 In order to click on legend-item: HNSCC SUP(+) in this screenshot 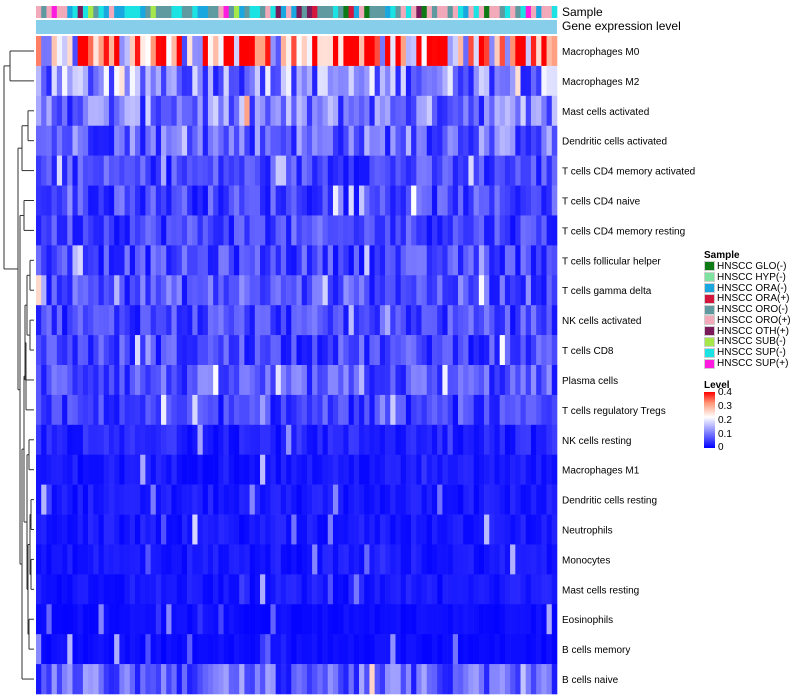, I will do `click(747, 363)`.